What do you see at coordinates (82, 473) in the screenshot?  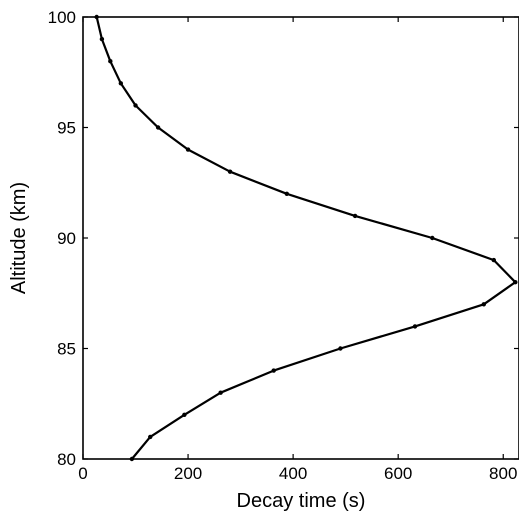 I see `x-tick-label: 0` at bounding box center [82, 473].